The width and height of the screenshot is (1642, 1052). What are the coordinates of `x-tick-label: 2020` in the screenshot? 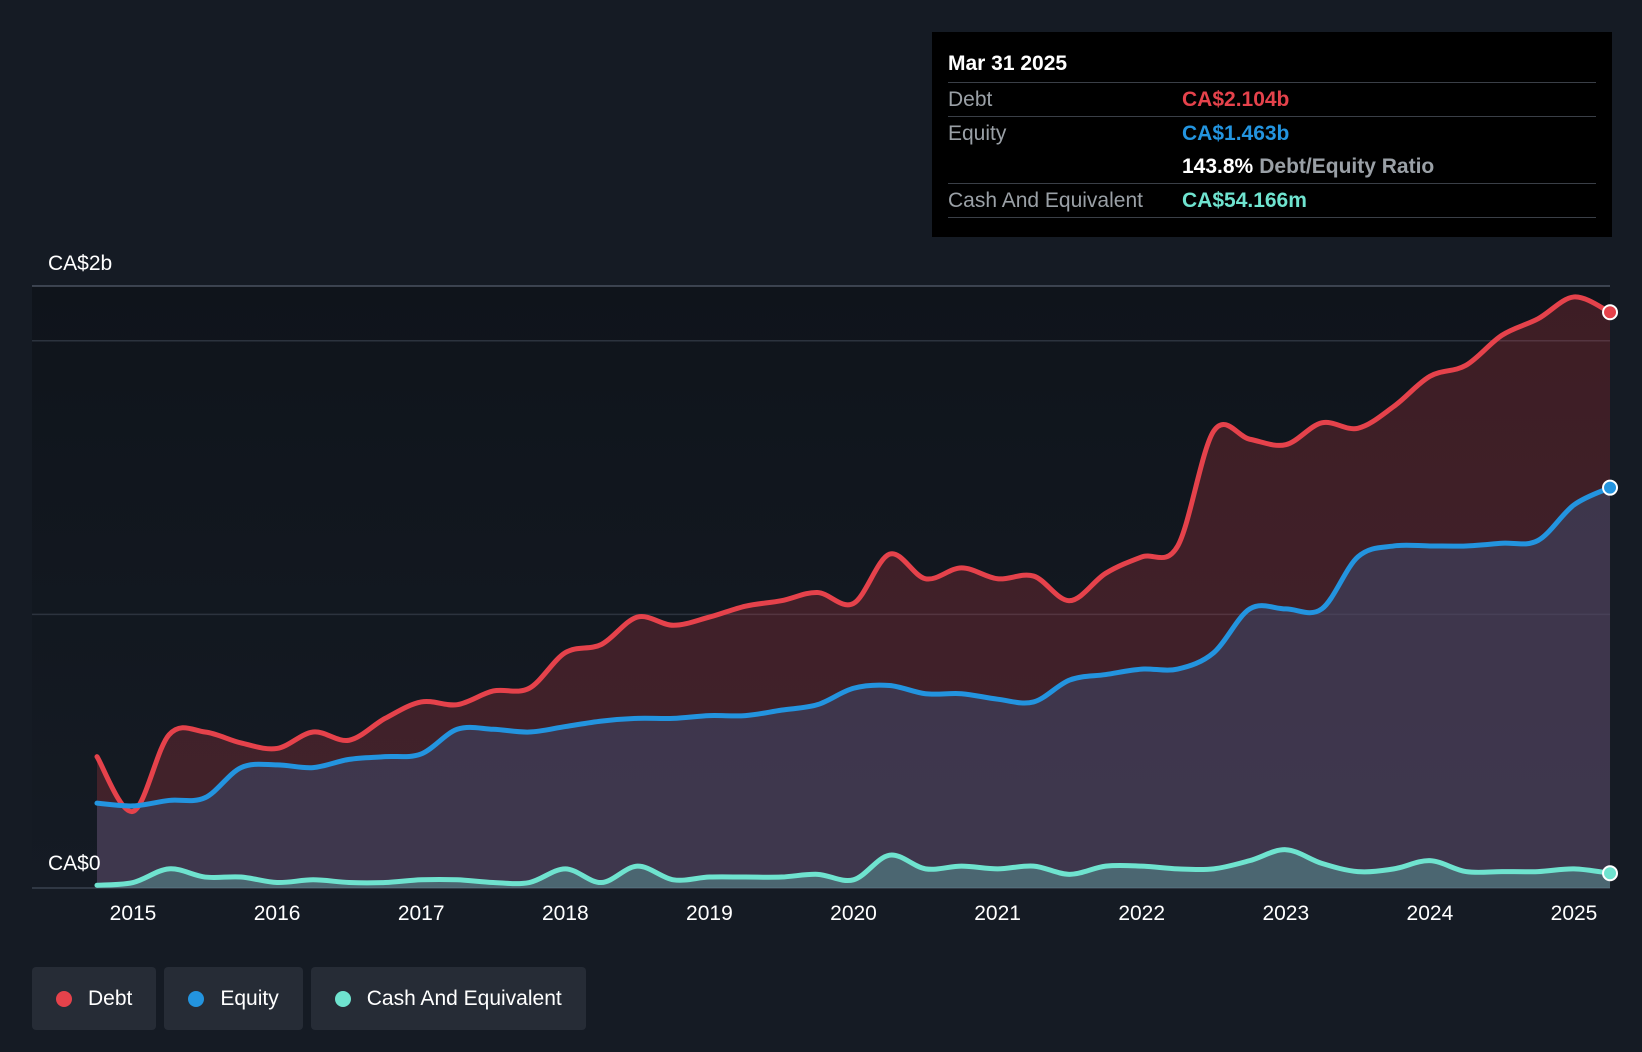 It's located at (853, 913).